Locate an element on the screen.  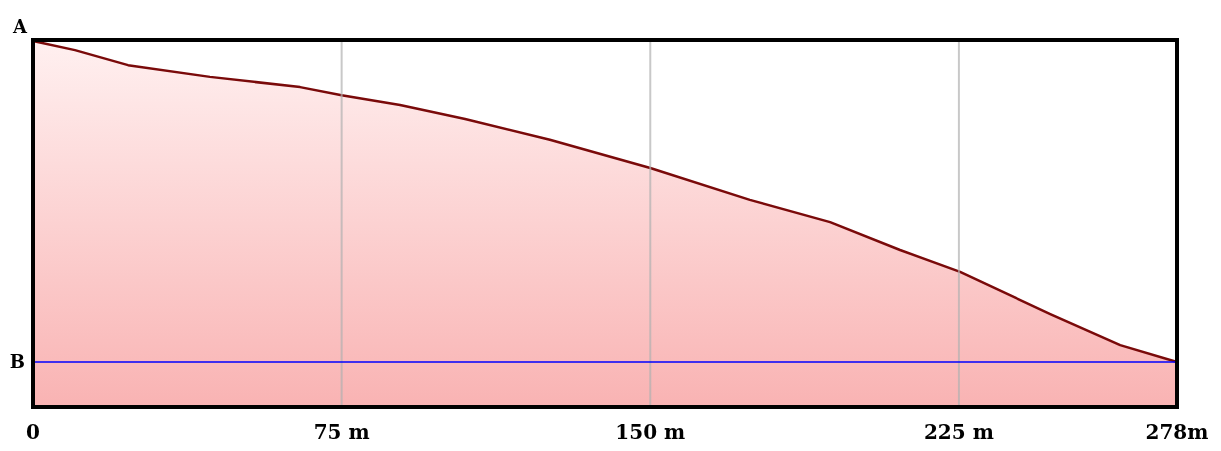
x-tick-label: 225 m is located at coordinates (958, 432).